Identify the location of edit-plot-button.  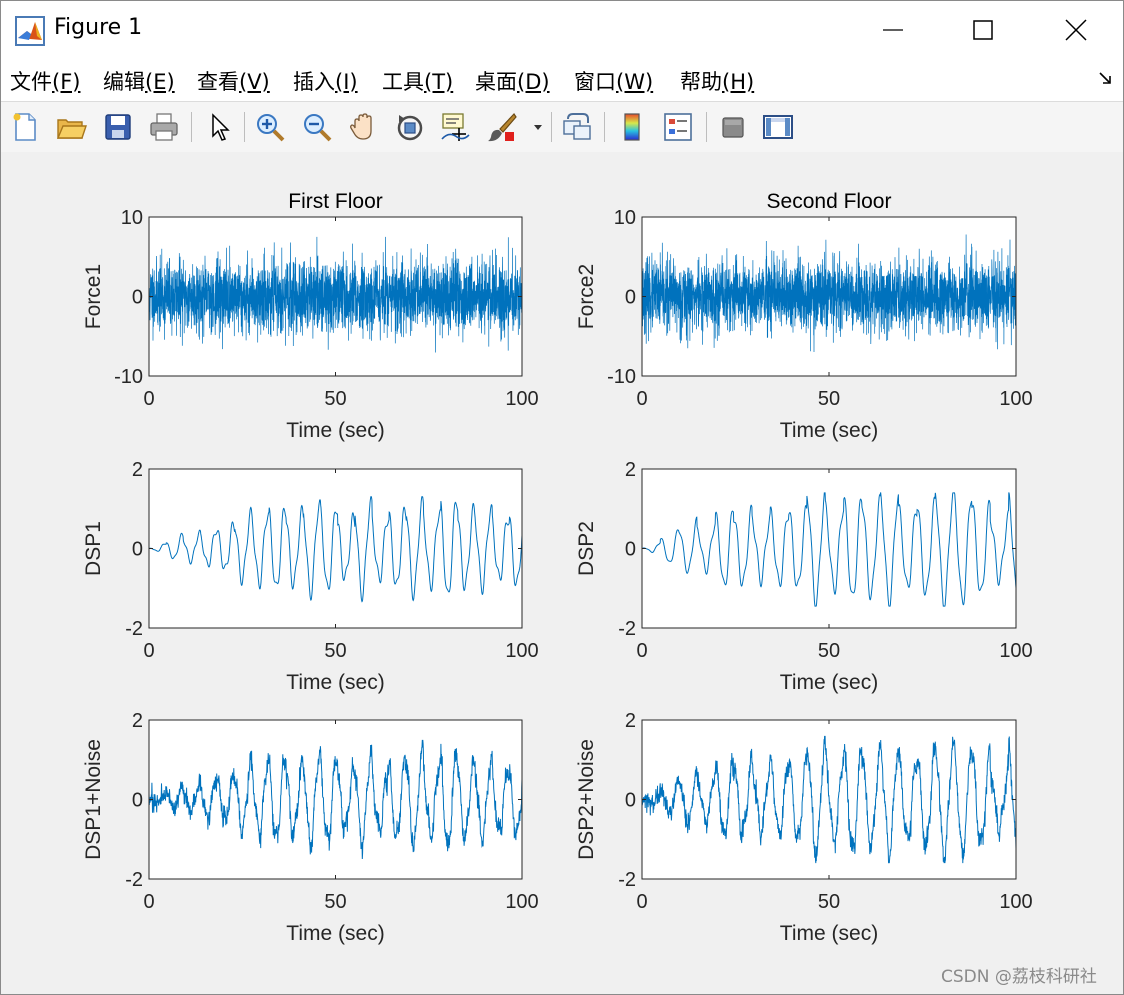
(220, 127).